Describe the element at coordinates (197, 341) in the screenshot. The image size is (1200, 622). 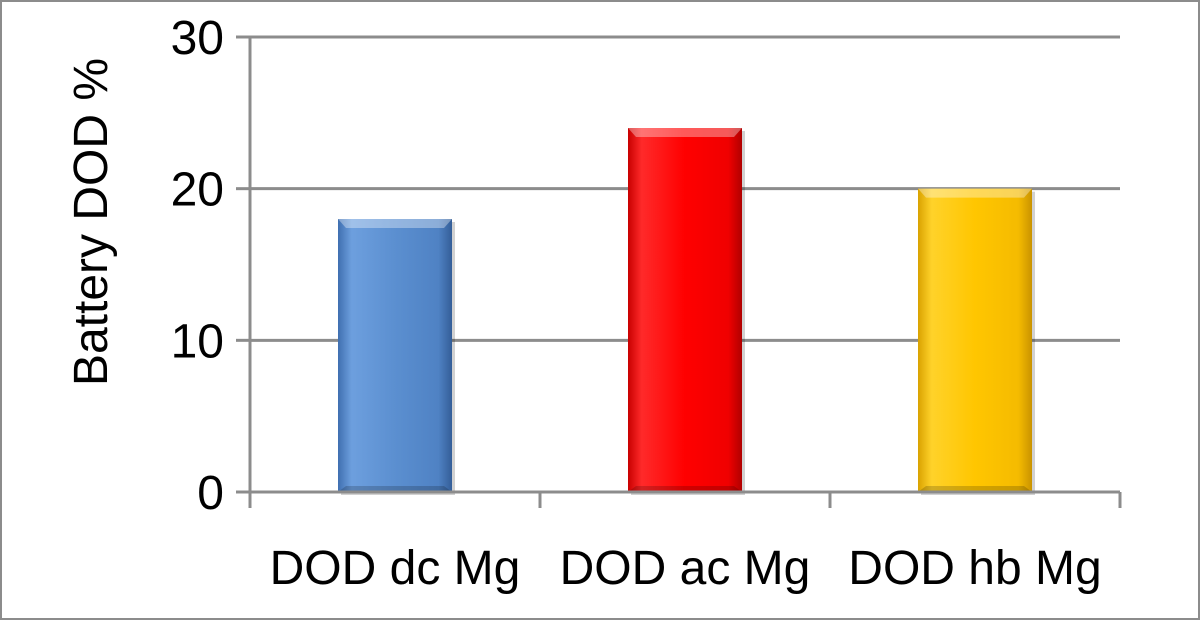
I see `y-tick-label-10: 10` at that location.